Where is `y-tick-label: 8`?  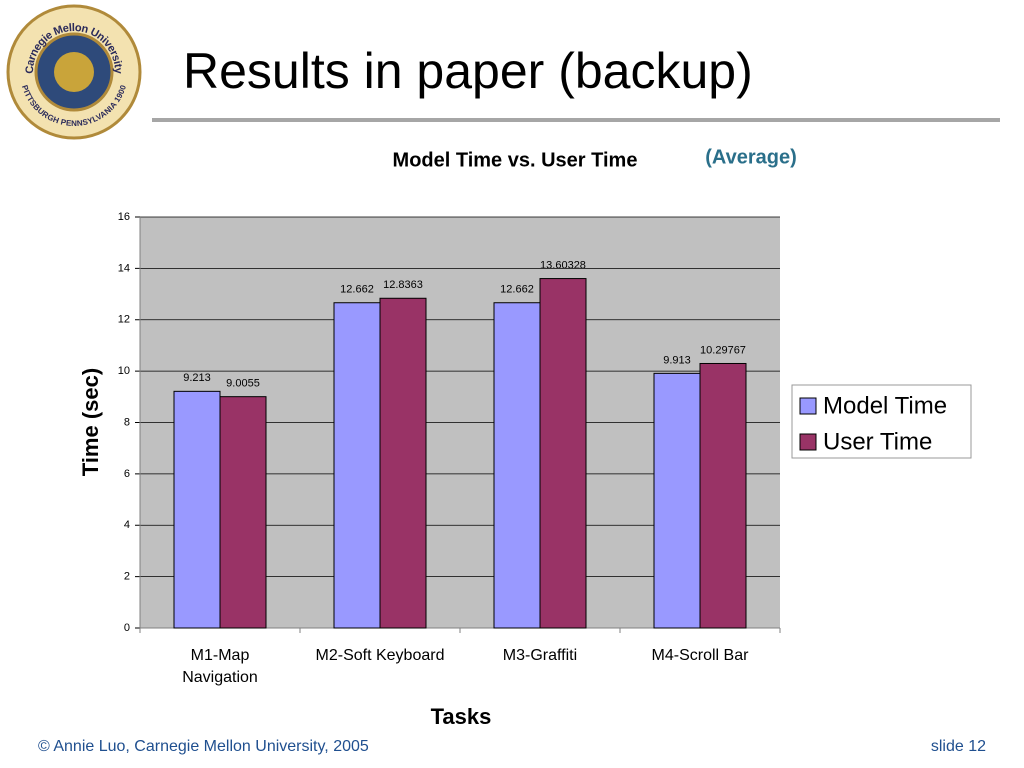 y-tick-label: 8 is located at coordinates (127, 422).